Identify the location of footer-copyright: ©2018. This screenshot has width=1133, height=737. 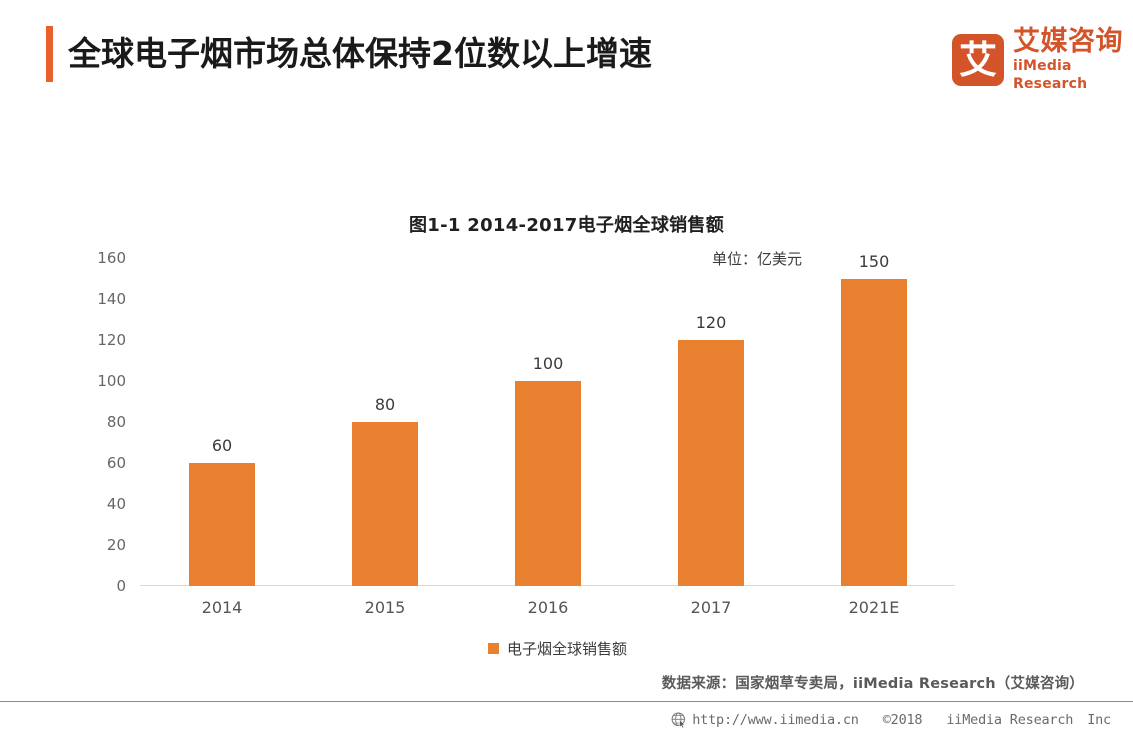
(902, 720).